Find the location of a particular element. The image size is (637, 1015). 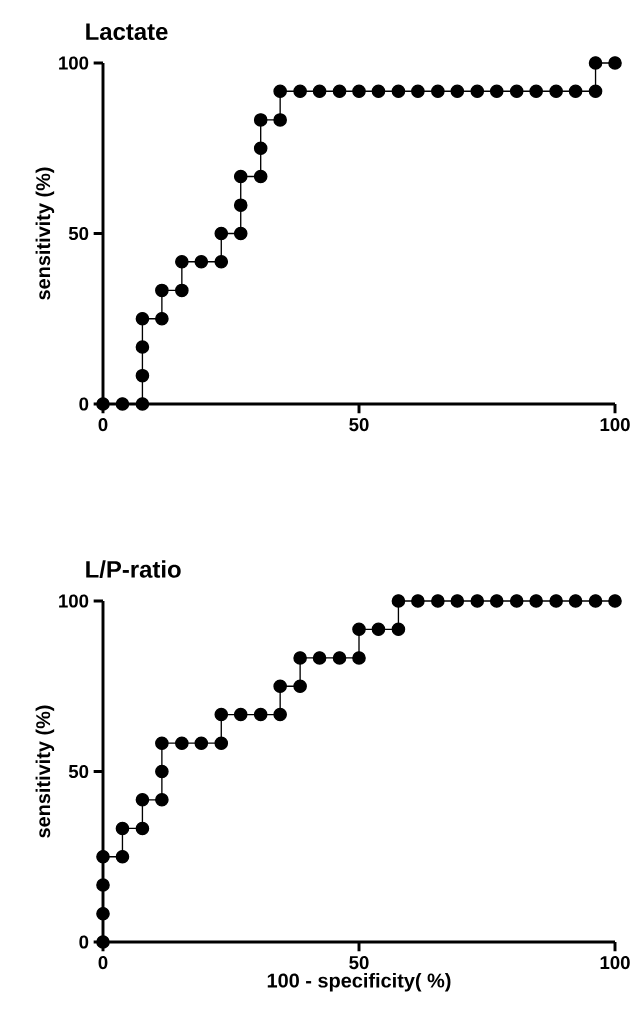

chart-title: L/P-ratio is located at coordinates (133, 569).